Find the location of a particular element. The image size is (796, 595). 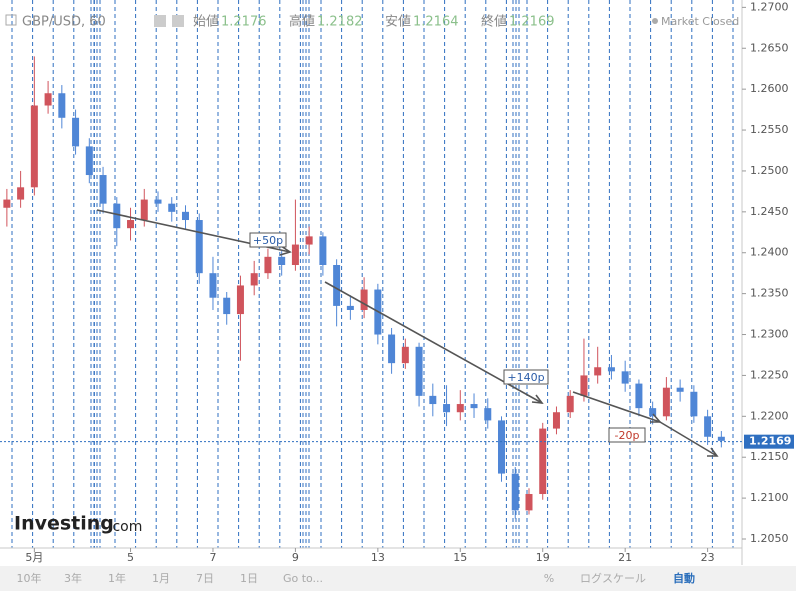

log-button: ログスケール is located at coordinates (613, 578).